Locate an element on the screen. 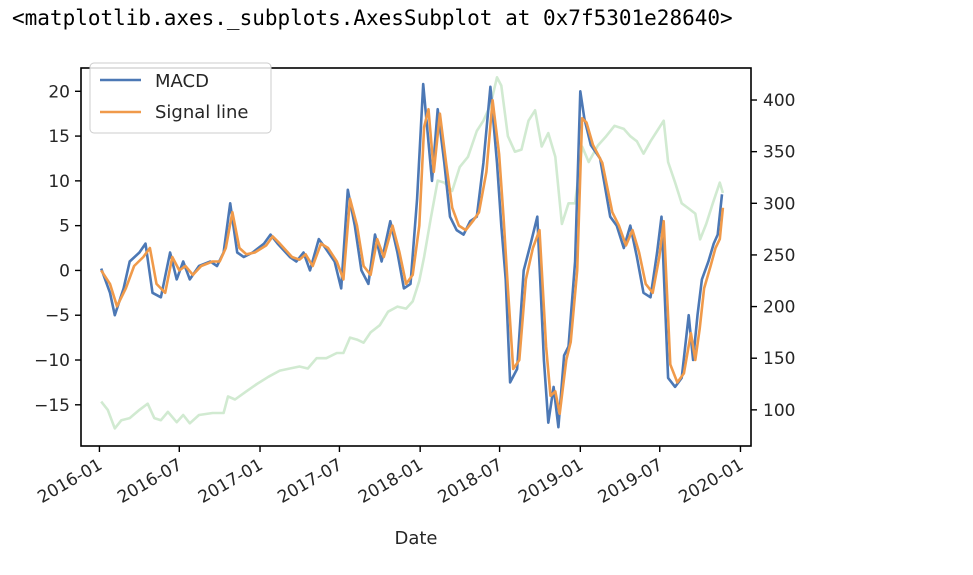 The width and height of the screenshot is (973, 575). x-tick-label: 2016-01 is located at coordinates (70, 481).